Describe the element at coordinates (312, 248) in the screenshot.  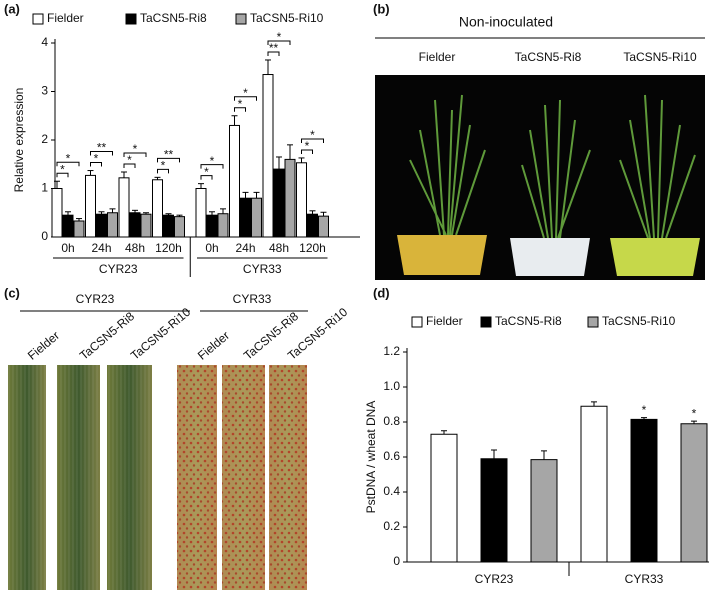
I see `x-tick-label: 120h` at that location.